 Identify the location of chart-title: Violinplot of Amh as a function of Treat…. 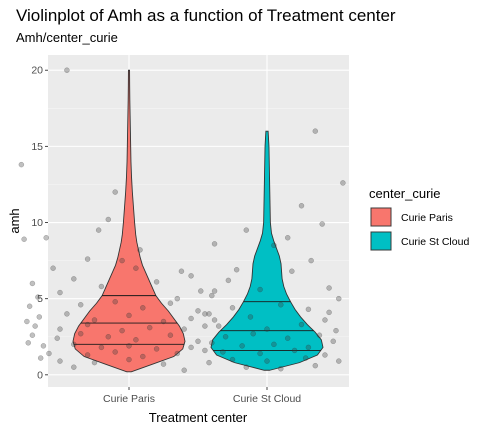
(206, 15).